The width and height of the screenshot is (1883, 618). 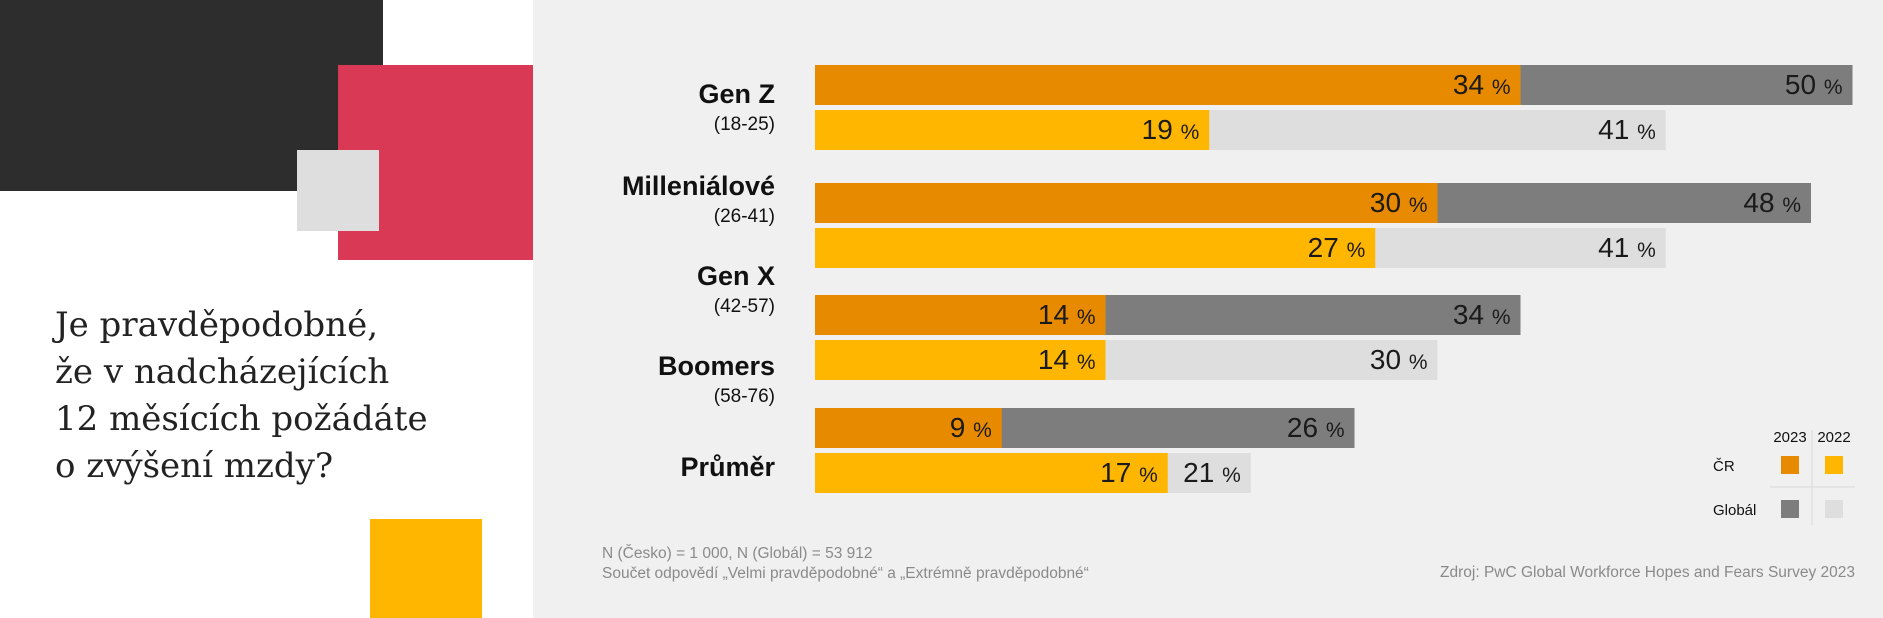 What do you see at coordinates (1724, 466) in the screenshot?
I see `legend-row-label: ČR` at bounding box center [1724, 466].